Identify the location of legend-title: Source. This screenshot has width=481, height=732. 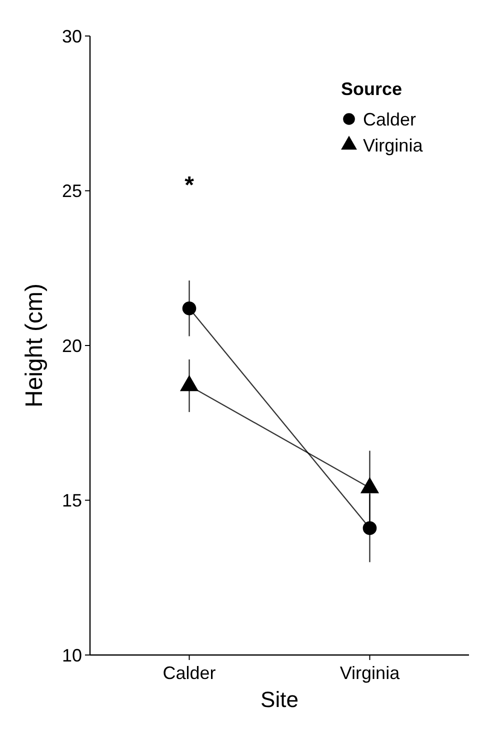
(371, 89).